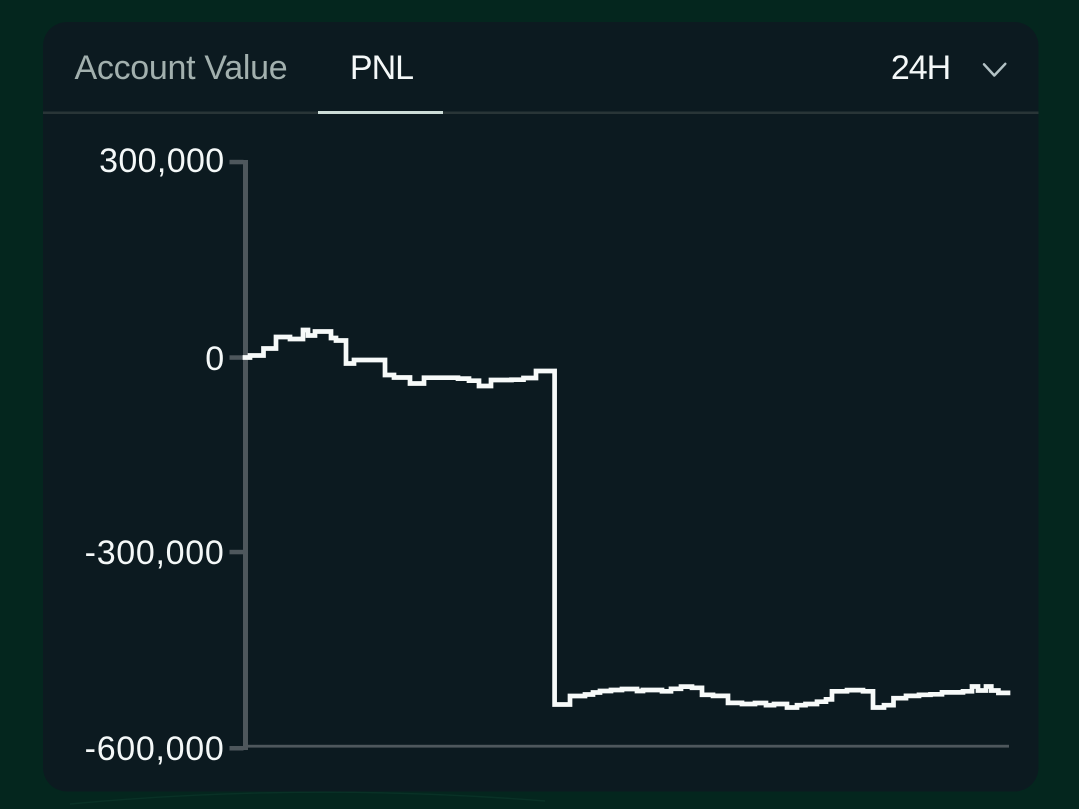 The width and height of the screenshot is (1079, 809). Describe the element at coordinates (155, 749) in the screenshot. I see `svg-text: -600,000` at that location.